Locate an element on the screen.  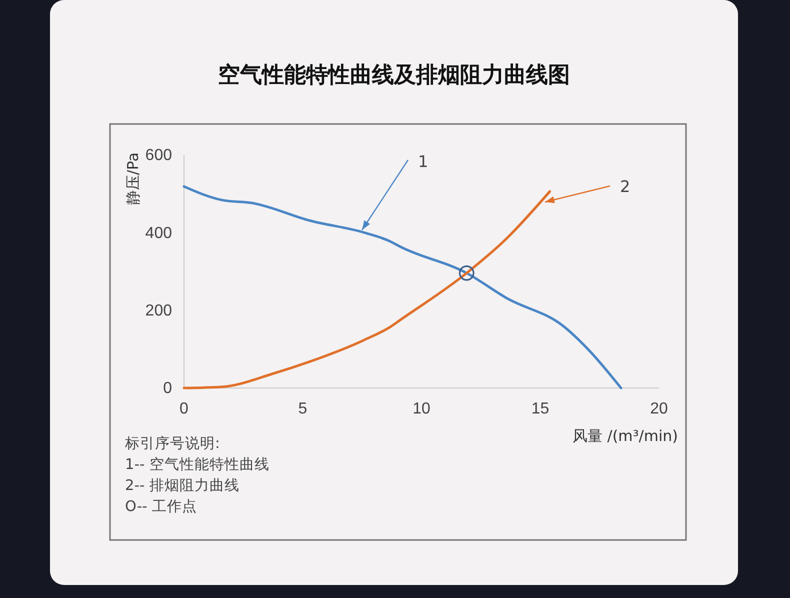
x-tick-label: 15 is located at coordinates (540, 409).